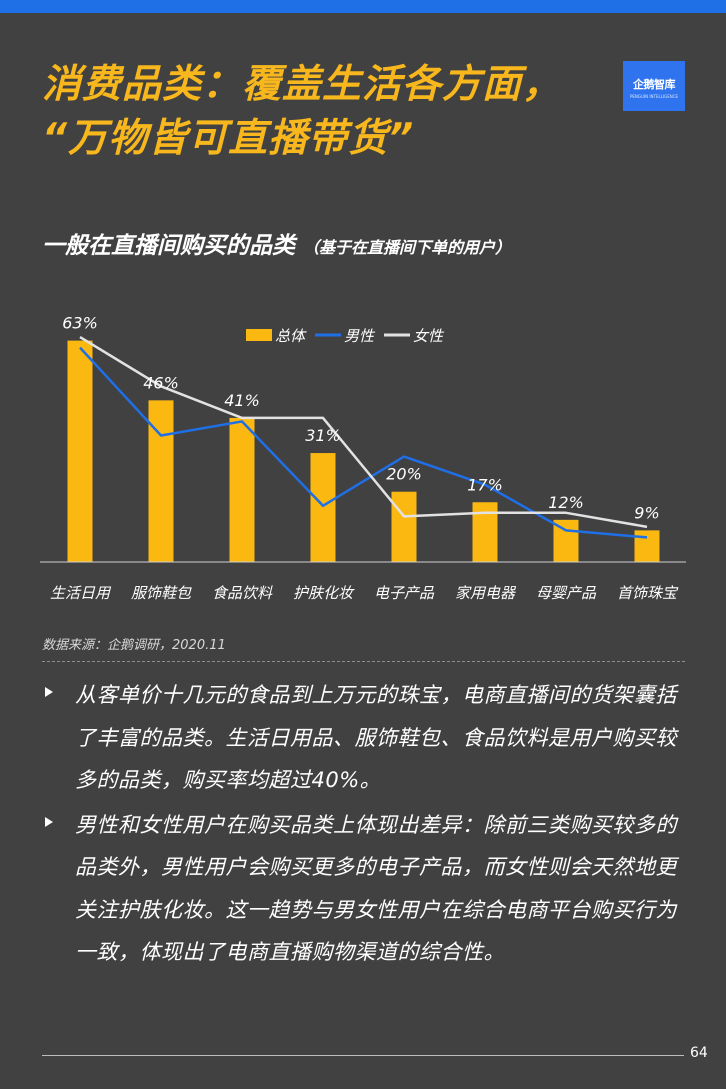  What do you see at coordinates (429, 336) in the screenshot?
I see `legend-label-3: 女性` at bounding box center [429, 336].